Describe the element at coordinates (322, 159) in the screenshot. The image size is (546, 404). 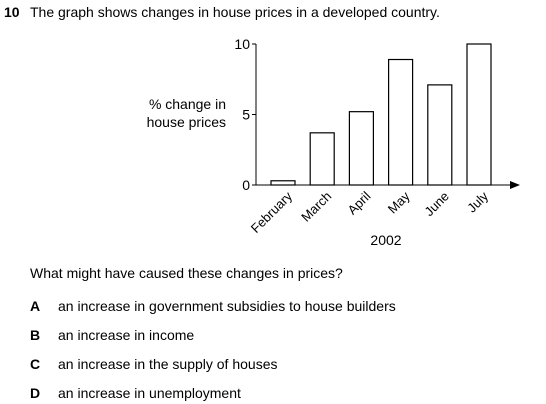
I see `bar-march` at that location.